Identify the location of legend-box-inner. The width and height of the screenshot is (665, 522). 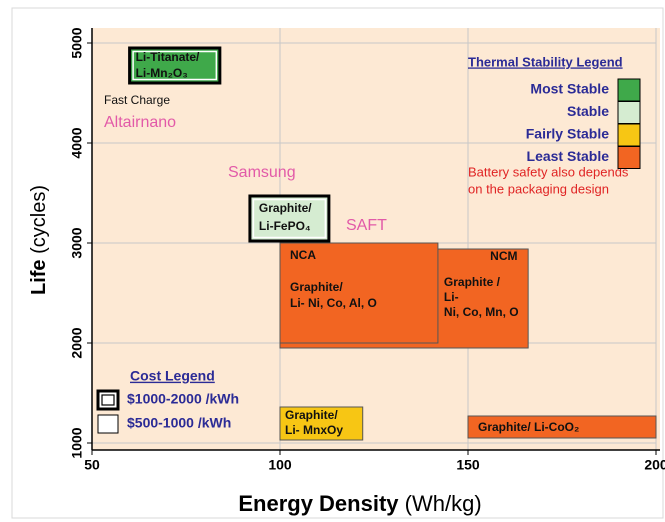
(108, 400).